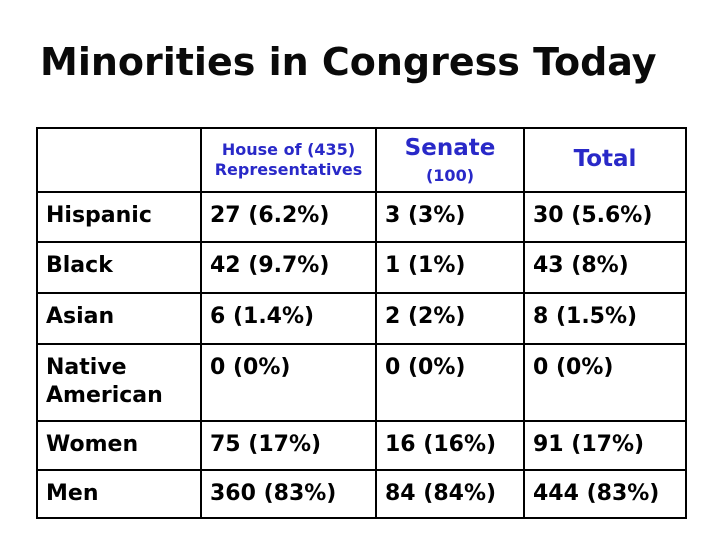 The height and width of the screenshot is (540, 720). What do you see at coordinates (119, 494) in the screenshot?
I see `row-label-men: Men` at bounding box center [119, 494].